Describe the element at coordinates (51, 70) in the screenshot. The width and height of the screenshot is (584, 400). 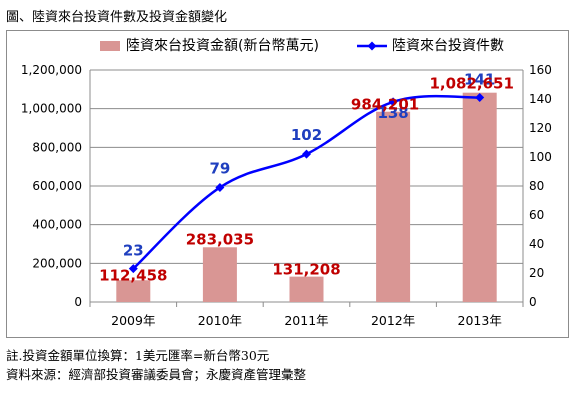
I see `left-tick-label: 1,200,000` at that location.